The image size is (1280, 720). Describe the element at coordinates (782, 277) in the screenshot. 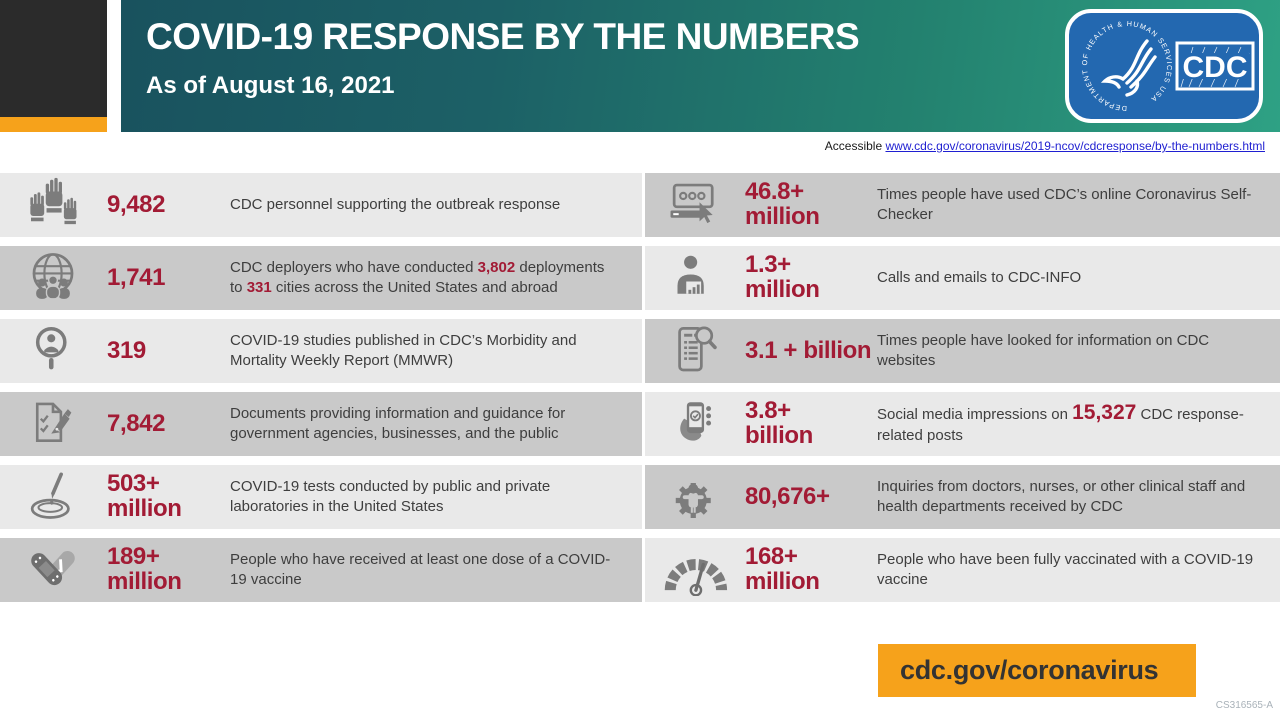

I see `stat-value: 1.3+ million` at that location.